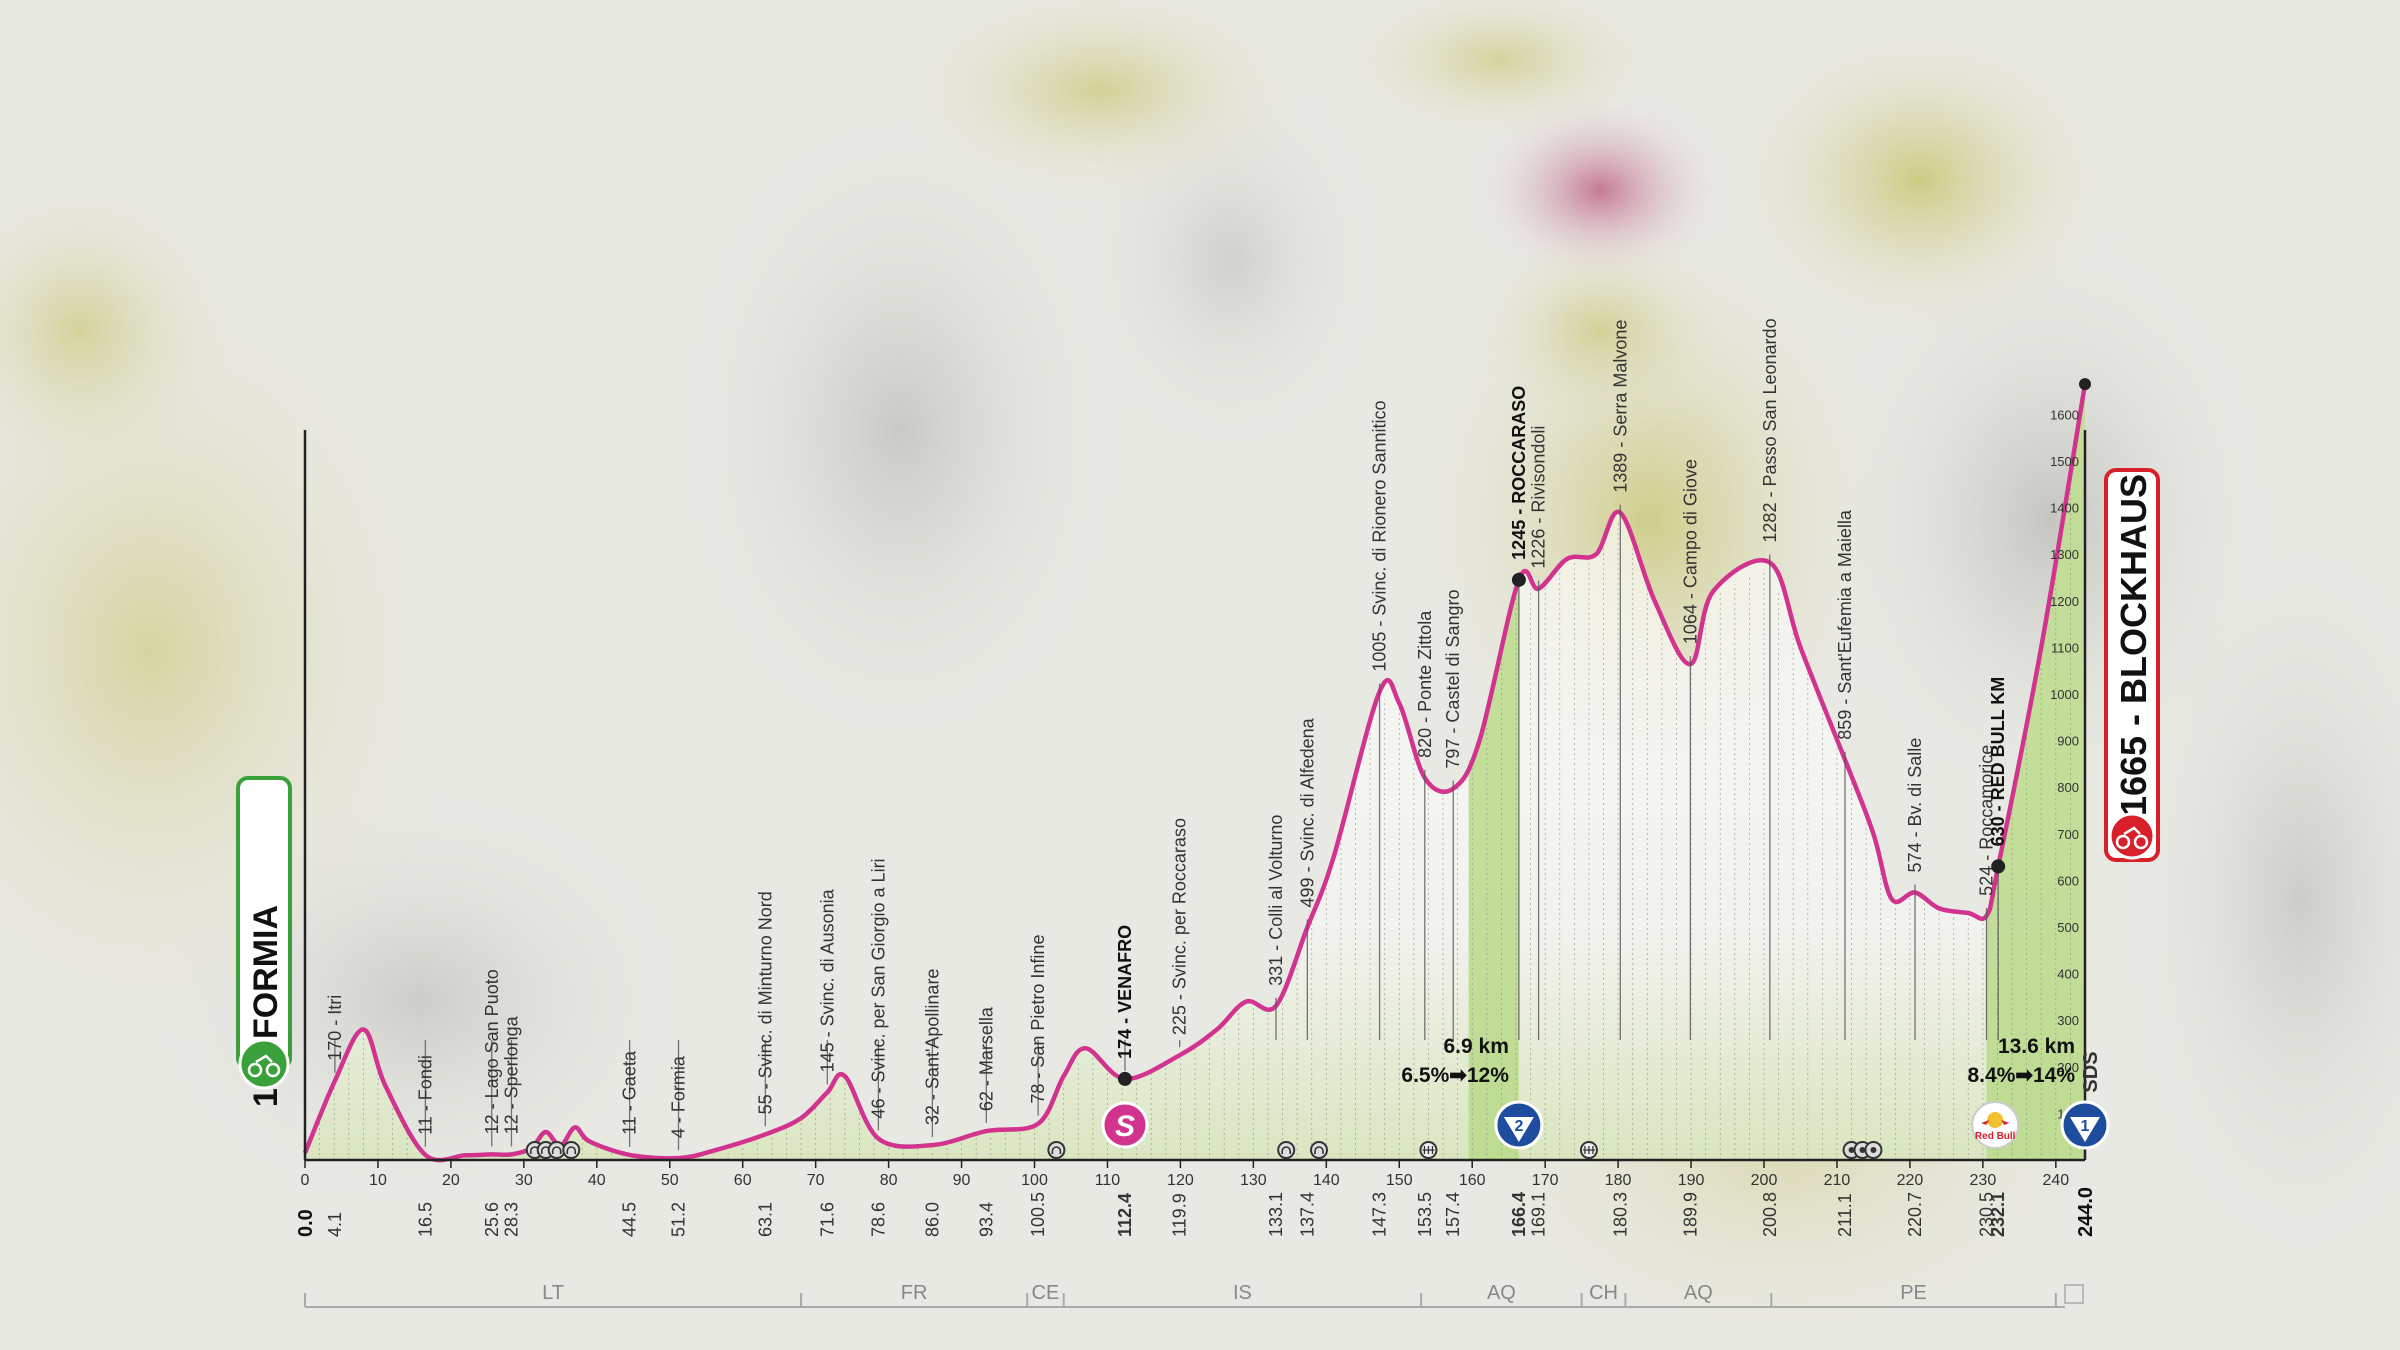  What do you see at coordinates (1034, 1180) in the screenshot?
I see `x-tick-label: 100` at bounding box center [1034, 1180].